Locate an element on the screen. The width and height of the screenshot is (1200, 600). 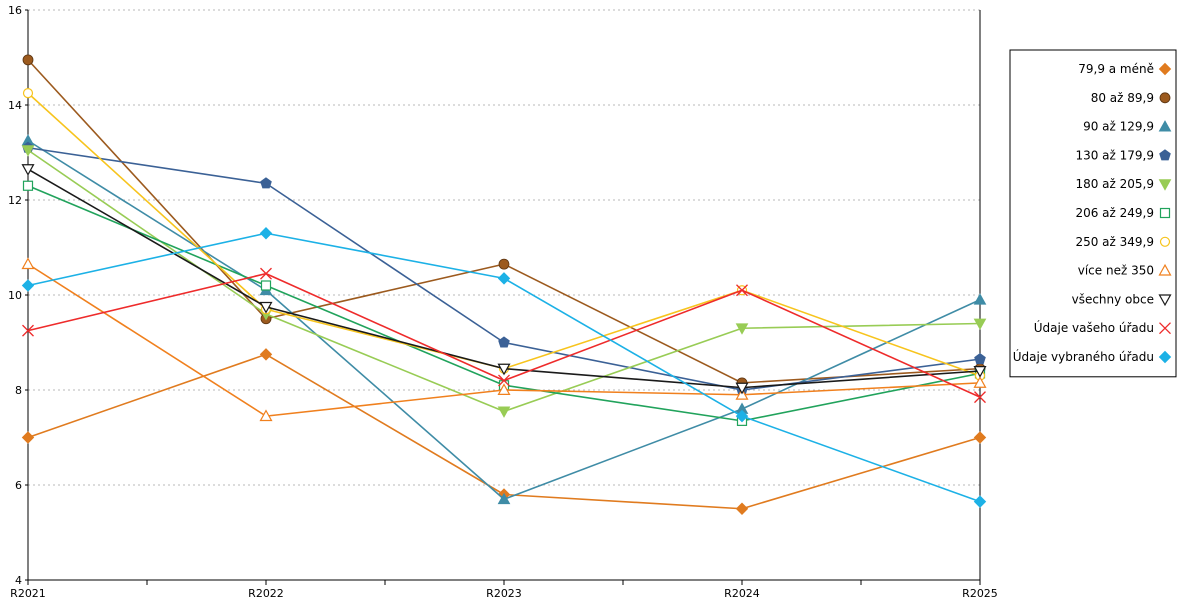
legend-item: více než 350 is located at coordinates (1125, 270).